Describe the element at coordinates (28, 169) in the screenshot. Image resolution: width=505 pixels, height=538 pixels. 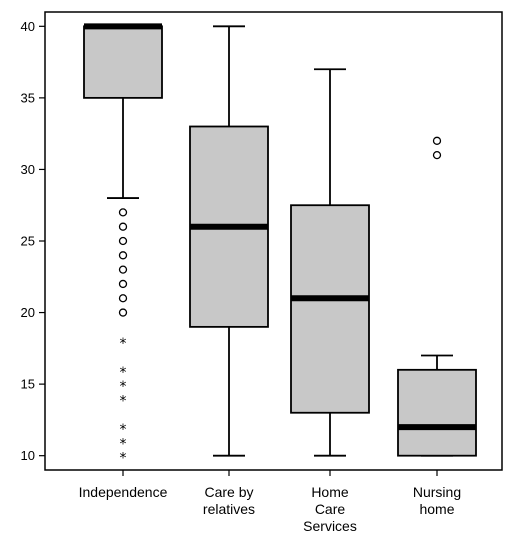
I see `y-tick-label: 30` at that location.